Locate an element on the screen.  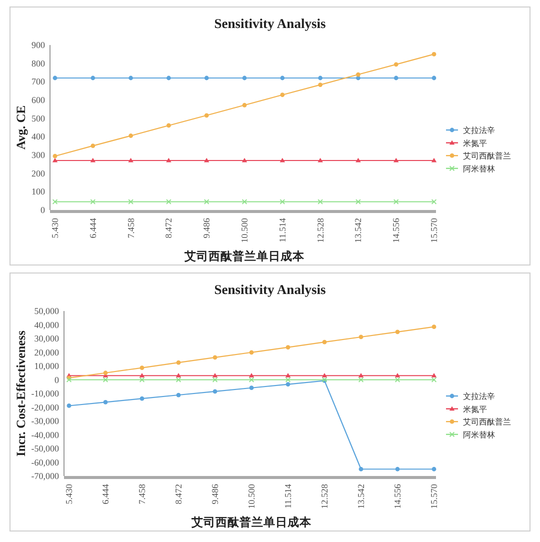
legend-label: 米氮平 is located at coordinates (475, 143).